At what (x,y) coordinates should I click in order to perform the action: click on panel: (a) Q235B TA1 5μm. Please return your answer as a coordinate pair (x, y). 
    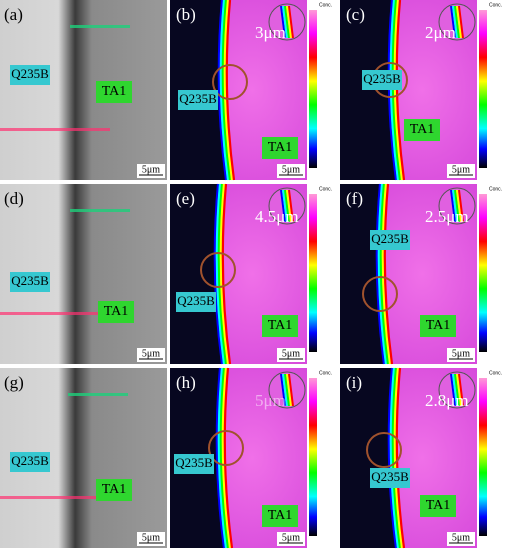
    Looking at the image, I should click on (83, 90).